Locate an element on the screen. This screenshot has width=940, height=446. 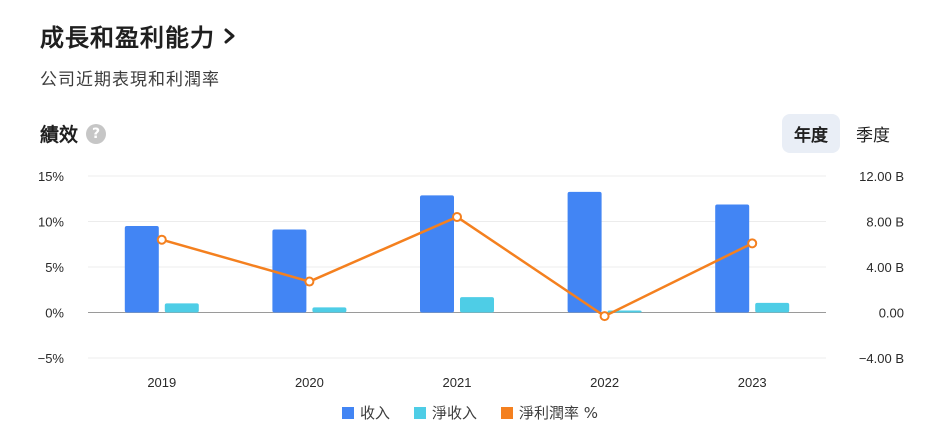
performance-label: 績效 is located at coordinates (59, 135).